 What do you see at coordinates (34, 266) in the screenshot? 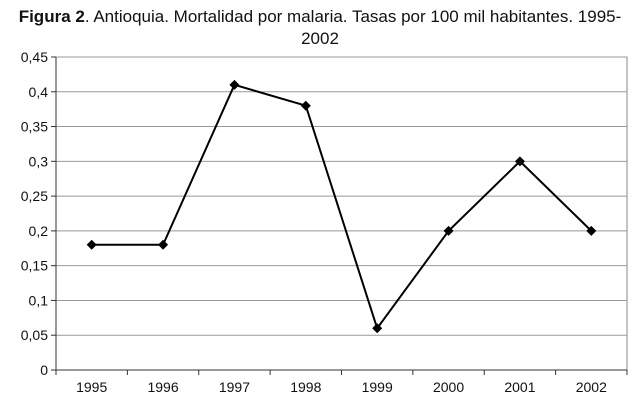
I see `y-tick-label: 0,15` at bounding box center [34, 266].